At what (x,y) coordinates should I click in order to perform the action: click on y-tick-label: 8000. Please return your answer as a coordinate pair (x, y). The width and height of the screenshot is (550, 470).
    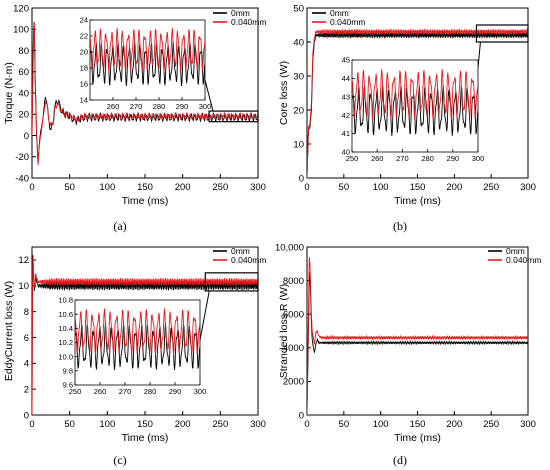
    Looking at the image, I should click on (293, 281).